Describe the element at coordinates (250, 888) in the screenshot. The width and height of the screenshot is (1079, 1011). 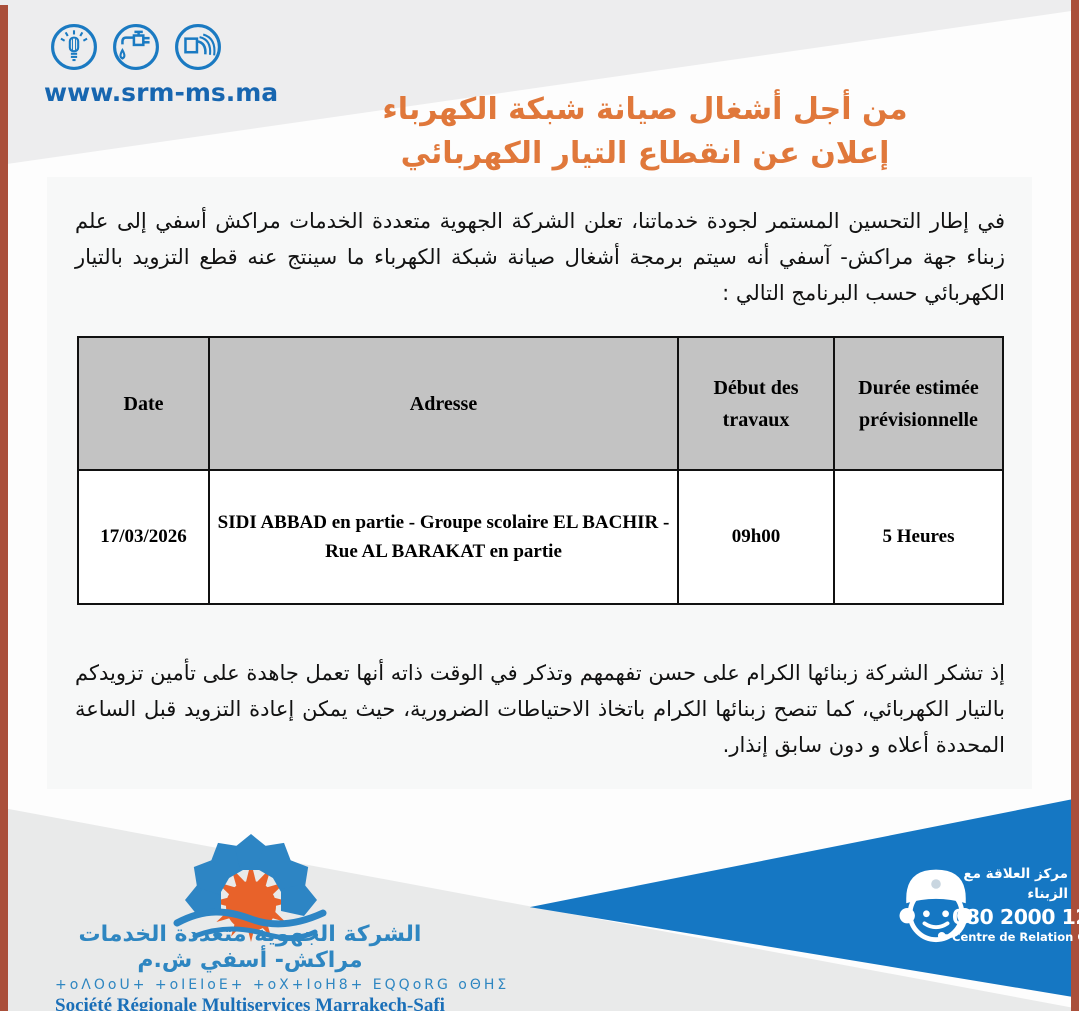
I see `srm-logo` at that location.